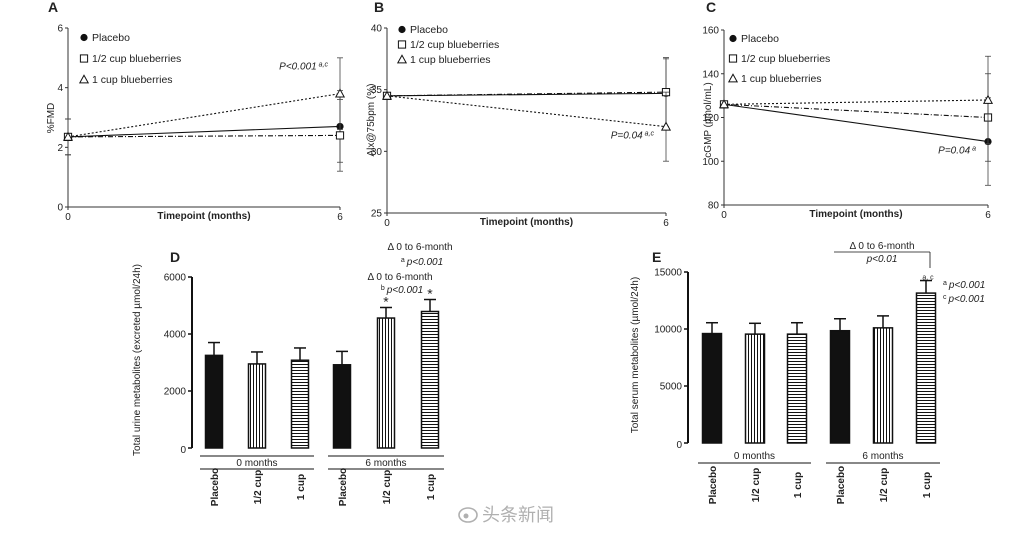  Describe the element at coordinates (371, 120) in the screenshot. I see `y-axis-title: Alx@75bpm (%)` at that location.